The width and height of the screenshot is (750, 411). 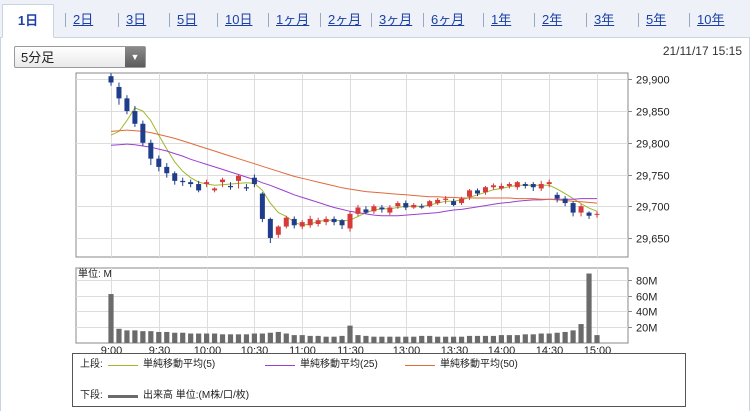 What do you see at coordinates (420, 365) in the screenshot?
I see `legend-ma50-swatch` at bounding box center [420, 365].